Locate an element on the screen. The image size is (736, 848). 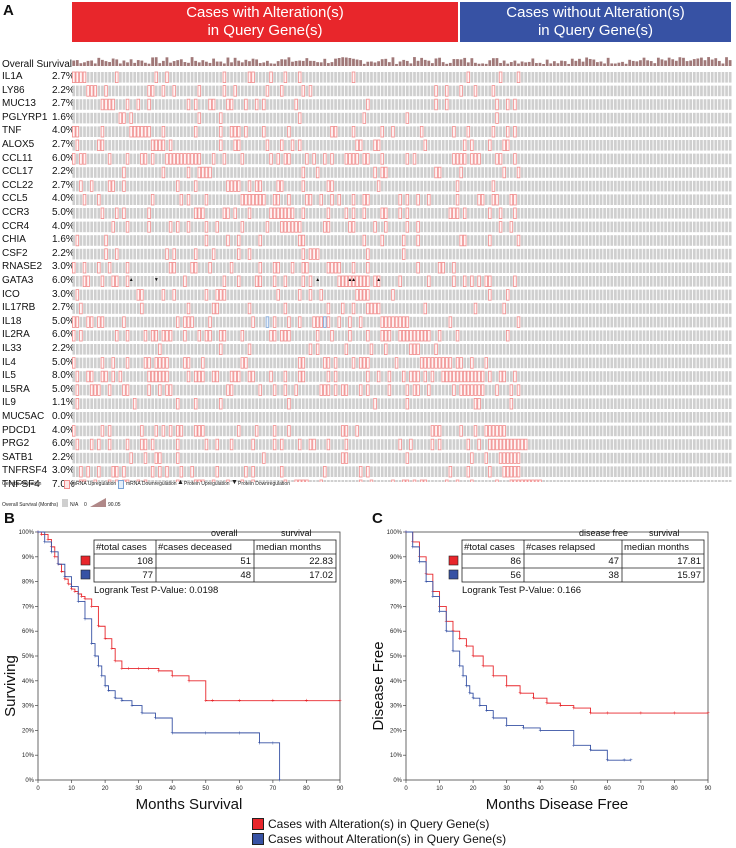
os-bar is located at coordinates (163, 63).